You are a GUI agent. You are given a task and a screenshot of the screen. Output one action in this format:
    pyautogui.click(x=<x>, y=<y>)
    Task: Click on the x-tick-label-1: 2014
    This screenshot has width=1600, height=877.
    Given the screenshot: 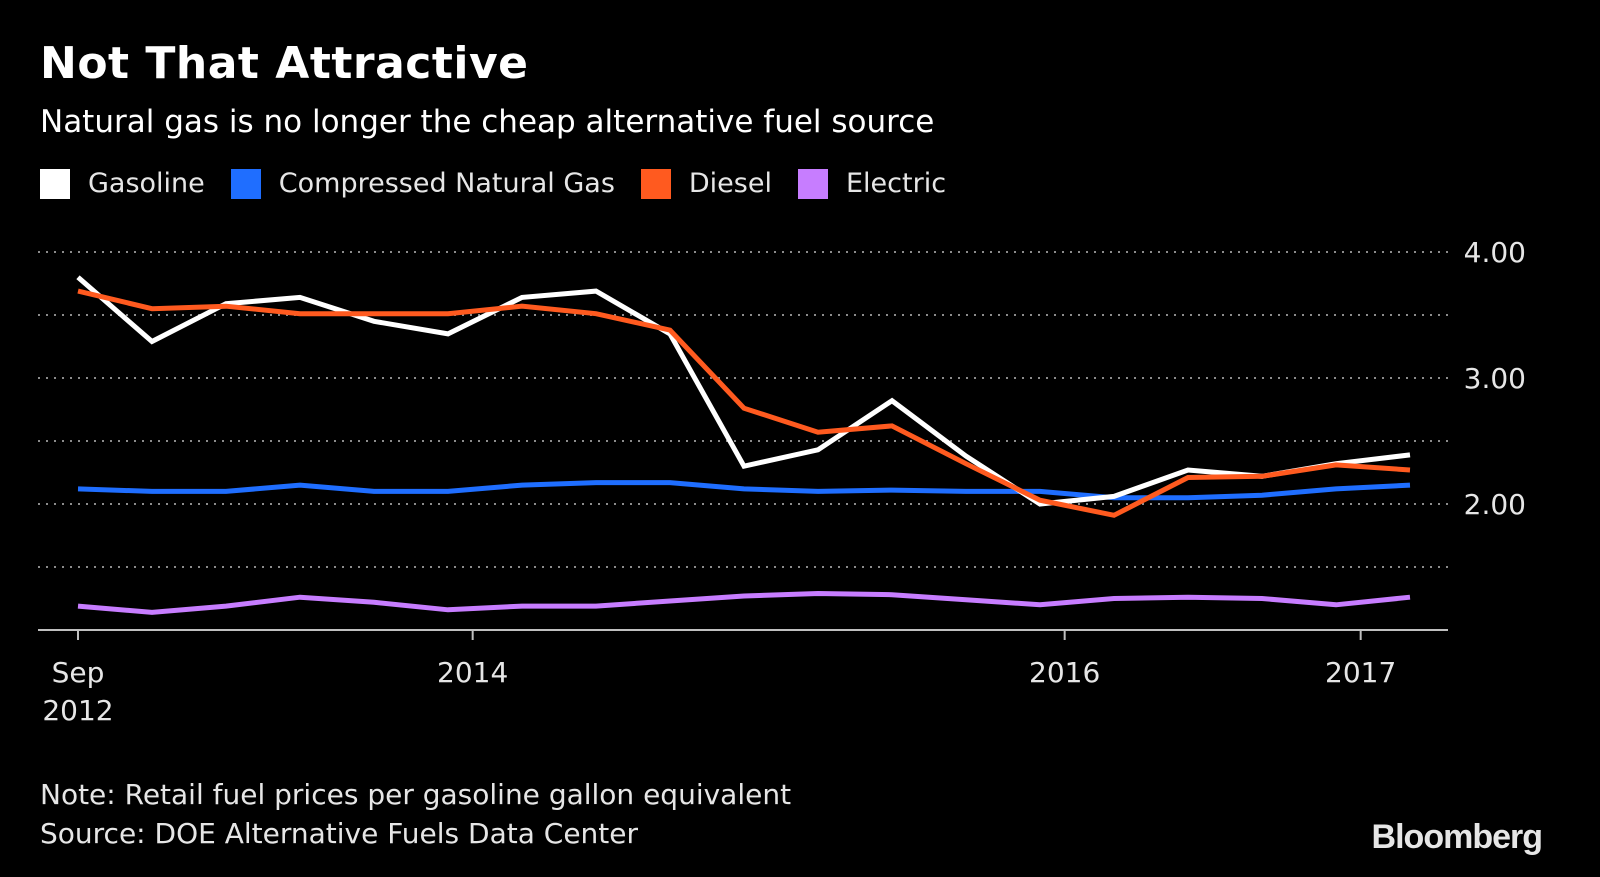 What is the action you would take?
    pyautogui.click(x=472, y=672)
    